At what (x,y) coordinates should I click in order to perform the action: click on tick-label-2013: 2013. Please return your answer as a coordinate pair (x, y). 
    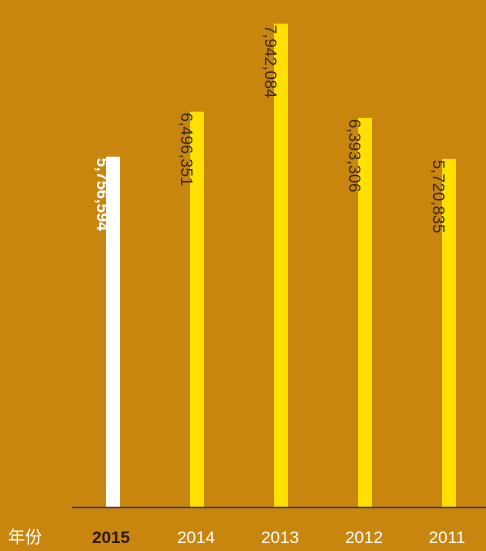
    Looking at the image, I should click on (280, 537).